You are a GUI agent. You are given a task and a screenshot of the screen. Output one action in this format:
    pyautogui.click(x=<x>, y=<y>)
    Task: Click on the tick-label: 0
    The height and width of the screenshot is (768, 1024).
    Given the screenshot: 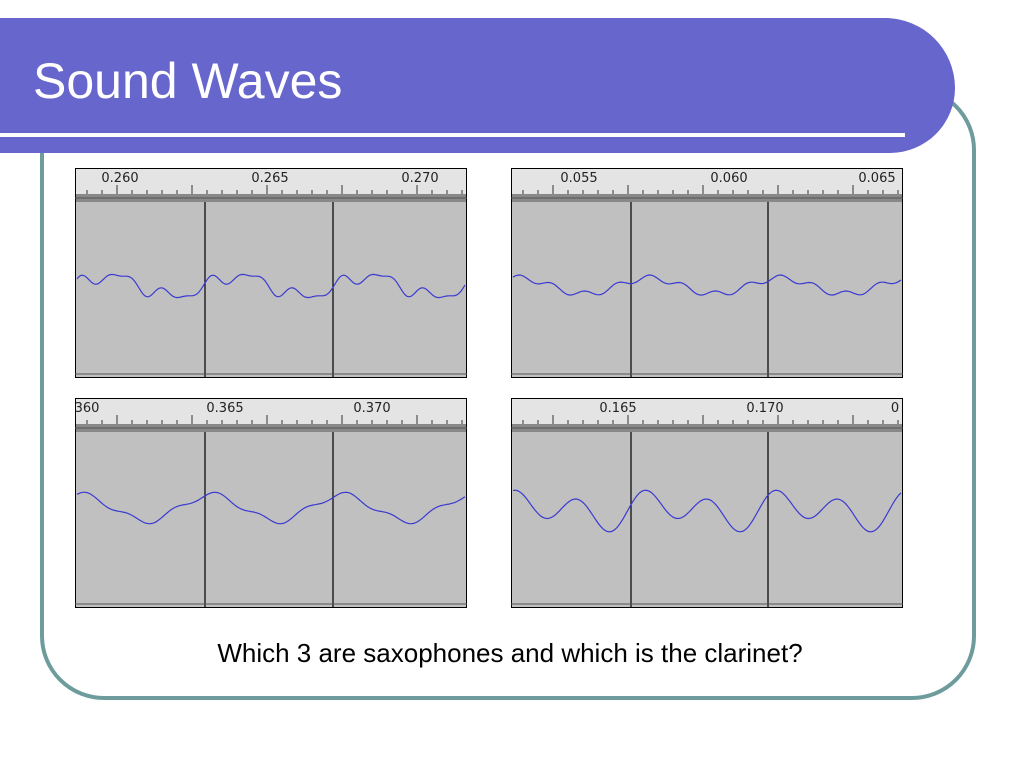 What is the action you would take?
    pyautogui.click(x=895, y=408)
    